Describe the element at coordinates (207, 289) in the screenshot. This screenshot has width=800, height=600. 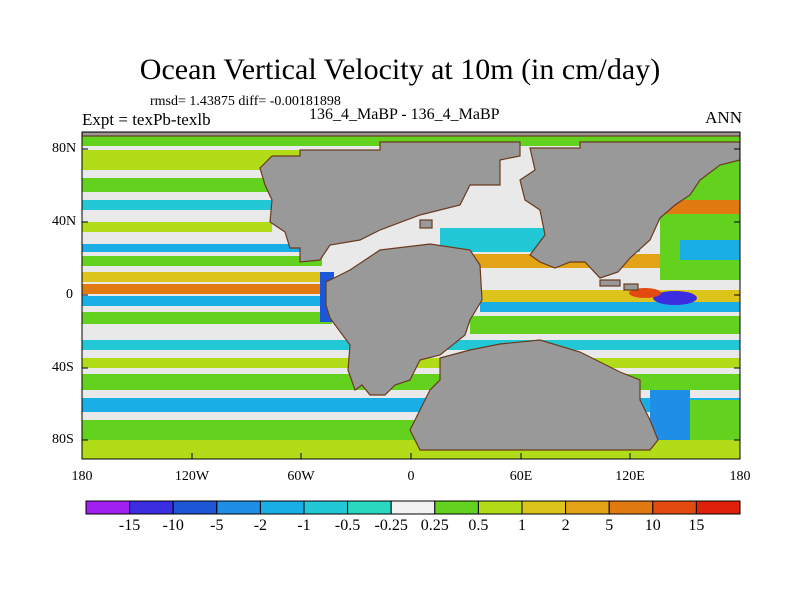
I see `field-band-equator` at that location.